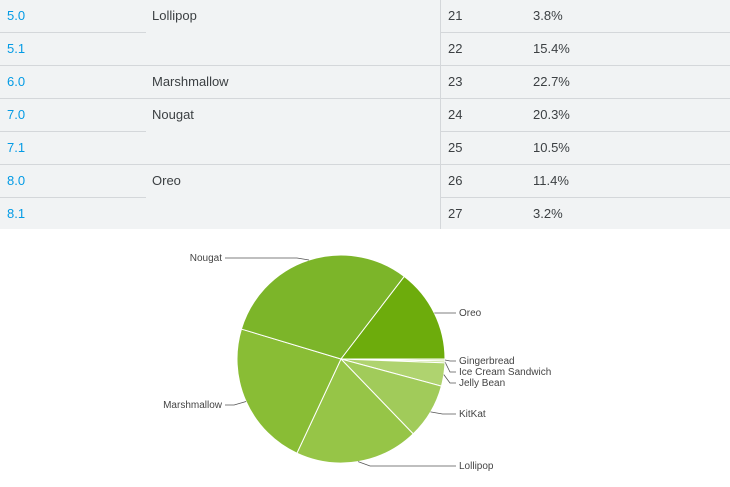 This screenshot has width=730, height=487. I want to click on codename-cell: Lollipop, so click(174, 15).